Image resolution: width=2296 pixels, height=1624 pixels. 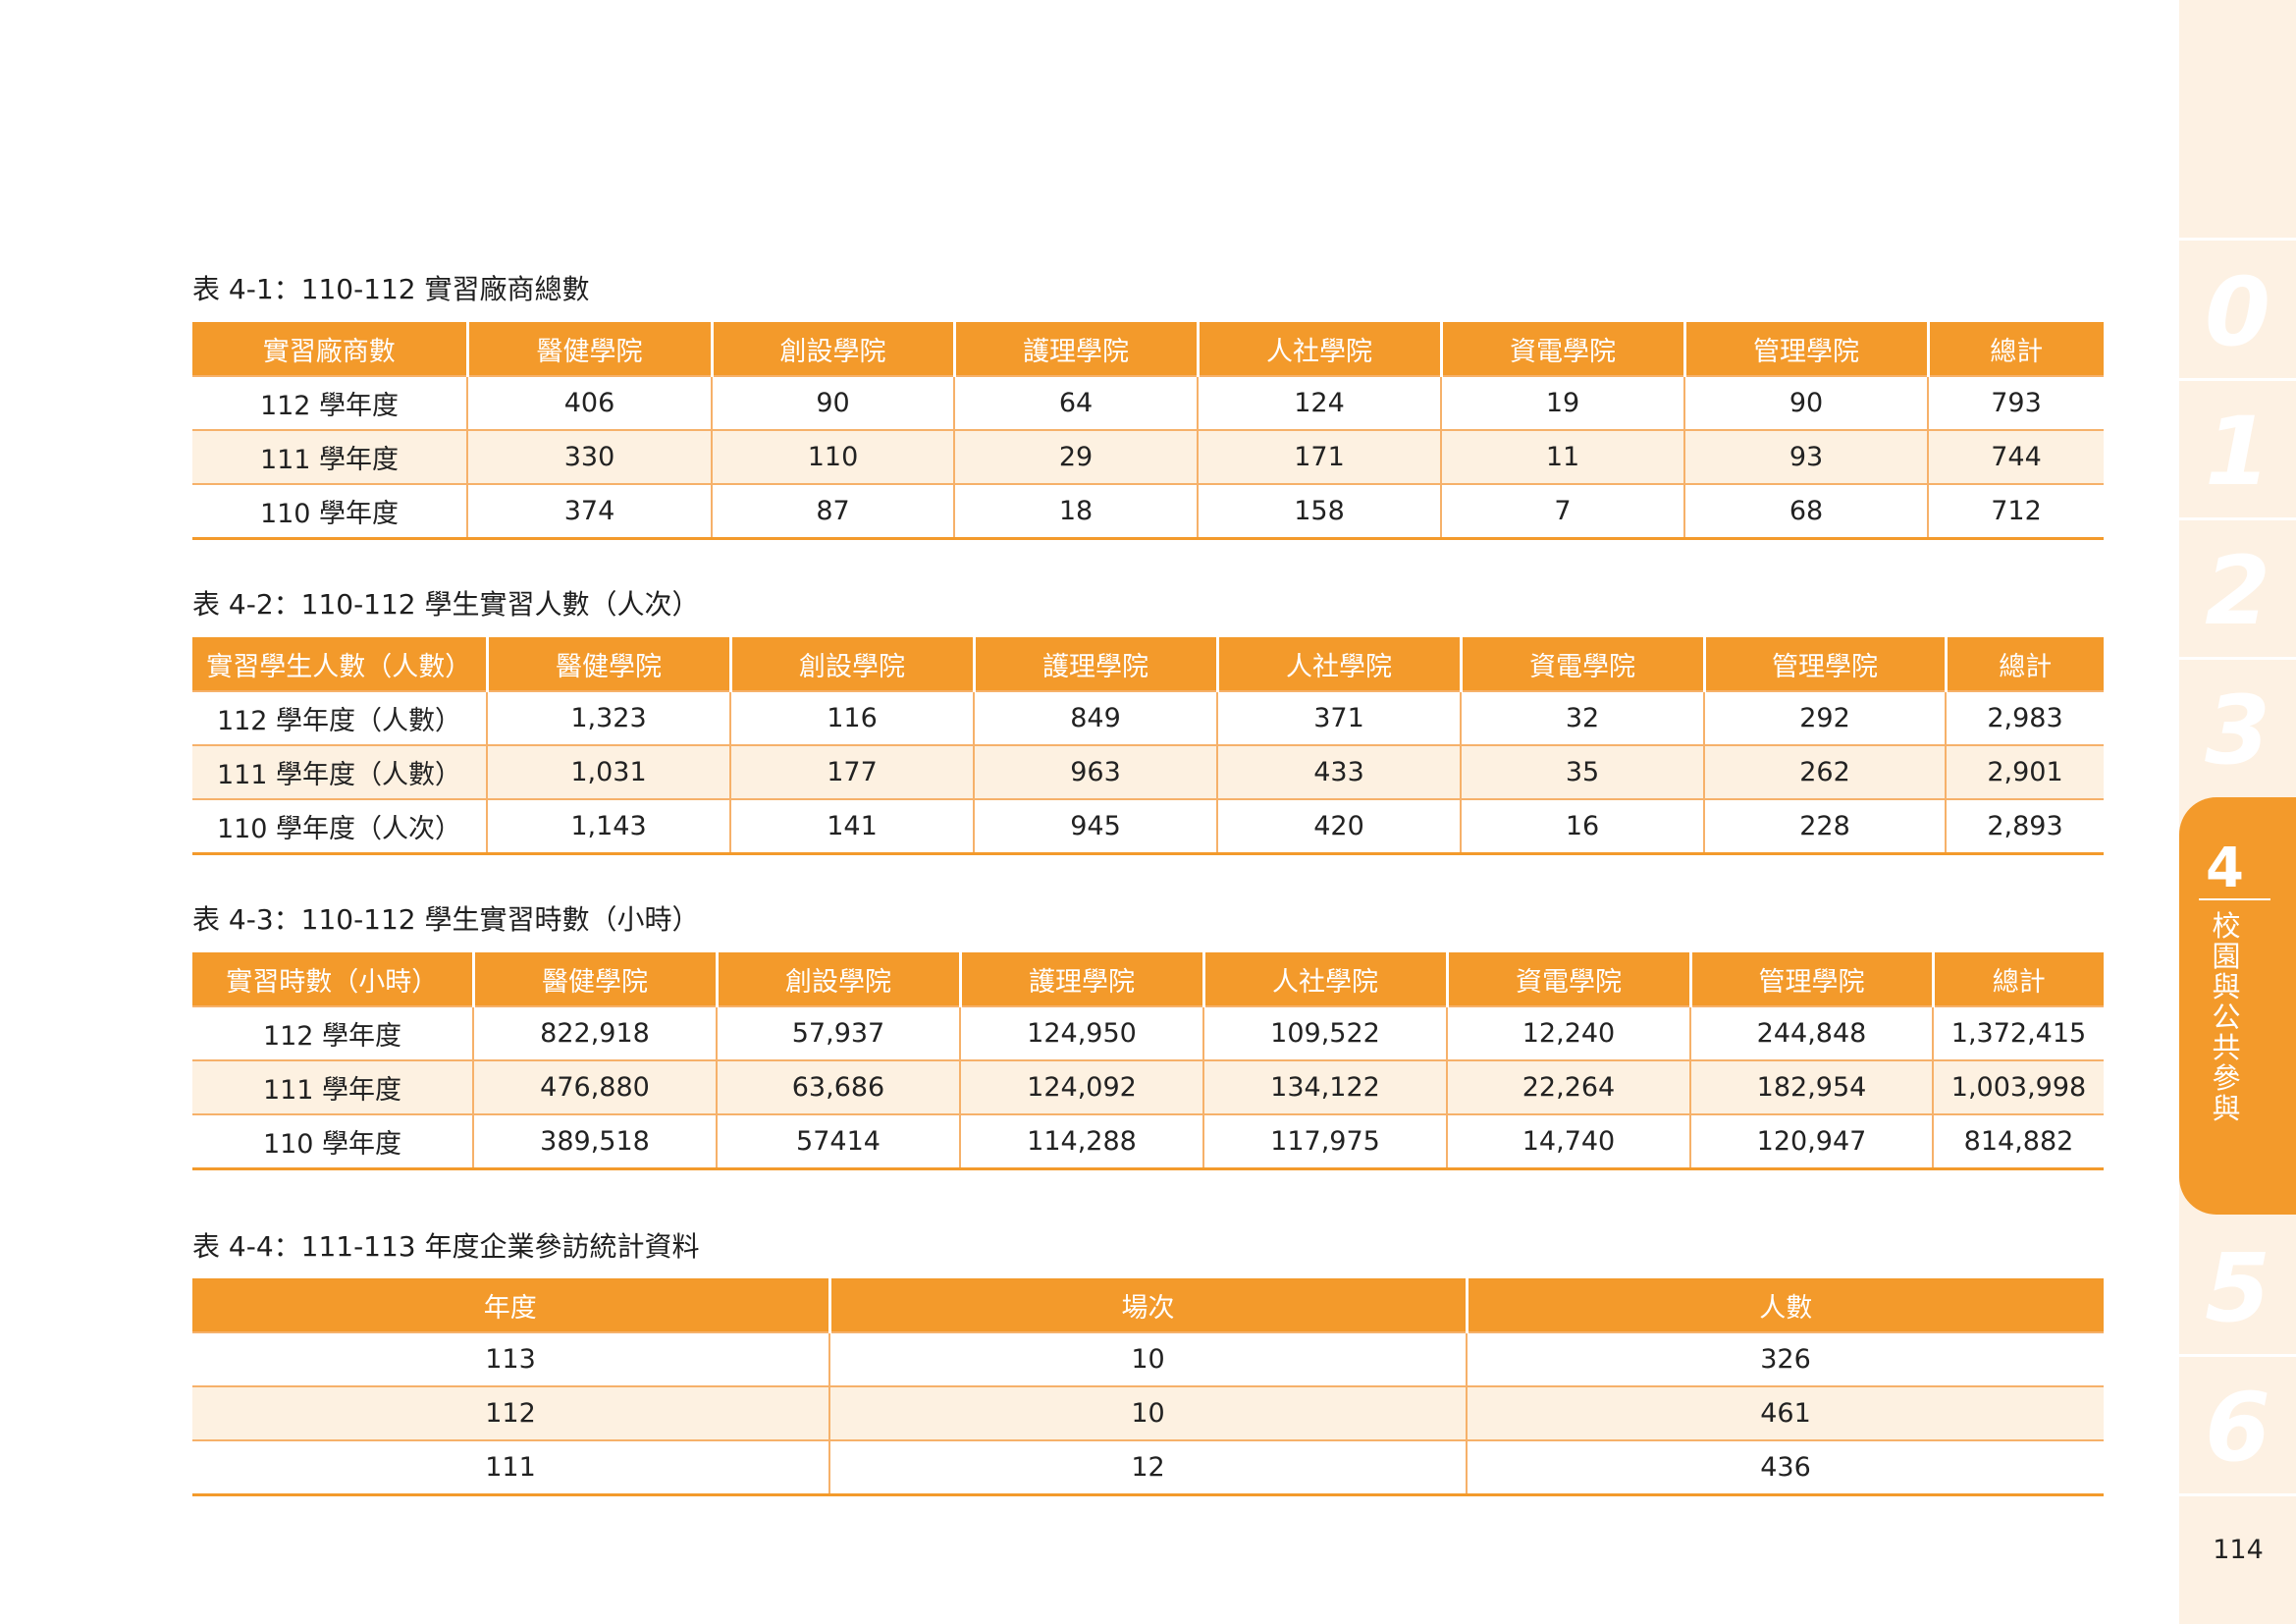 I want to click on header-cell: 實習時數（小時）, so click(x=333, y=979).